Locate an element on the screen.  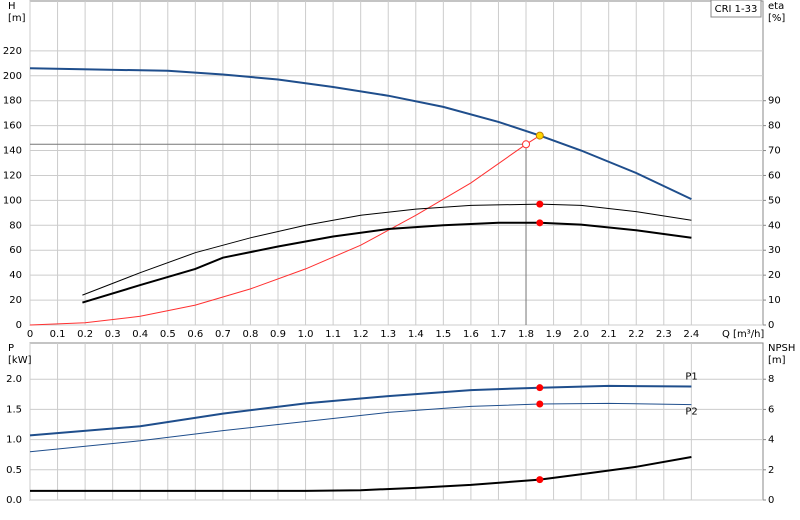
x-tick-label: 1.5 is located at coordinates (443, 334).